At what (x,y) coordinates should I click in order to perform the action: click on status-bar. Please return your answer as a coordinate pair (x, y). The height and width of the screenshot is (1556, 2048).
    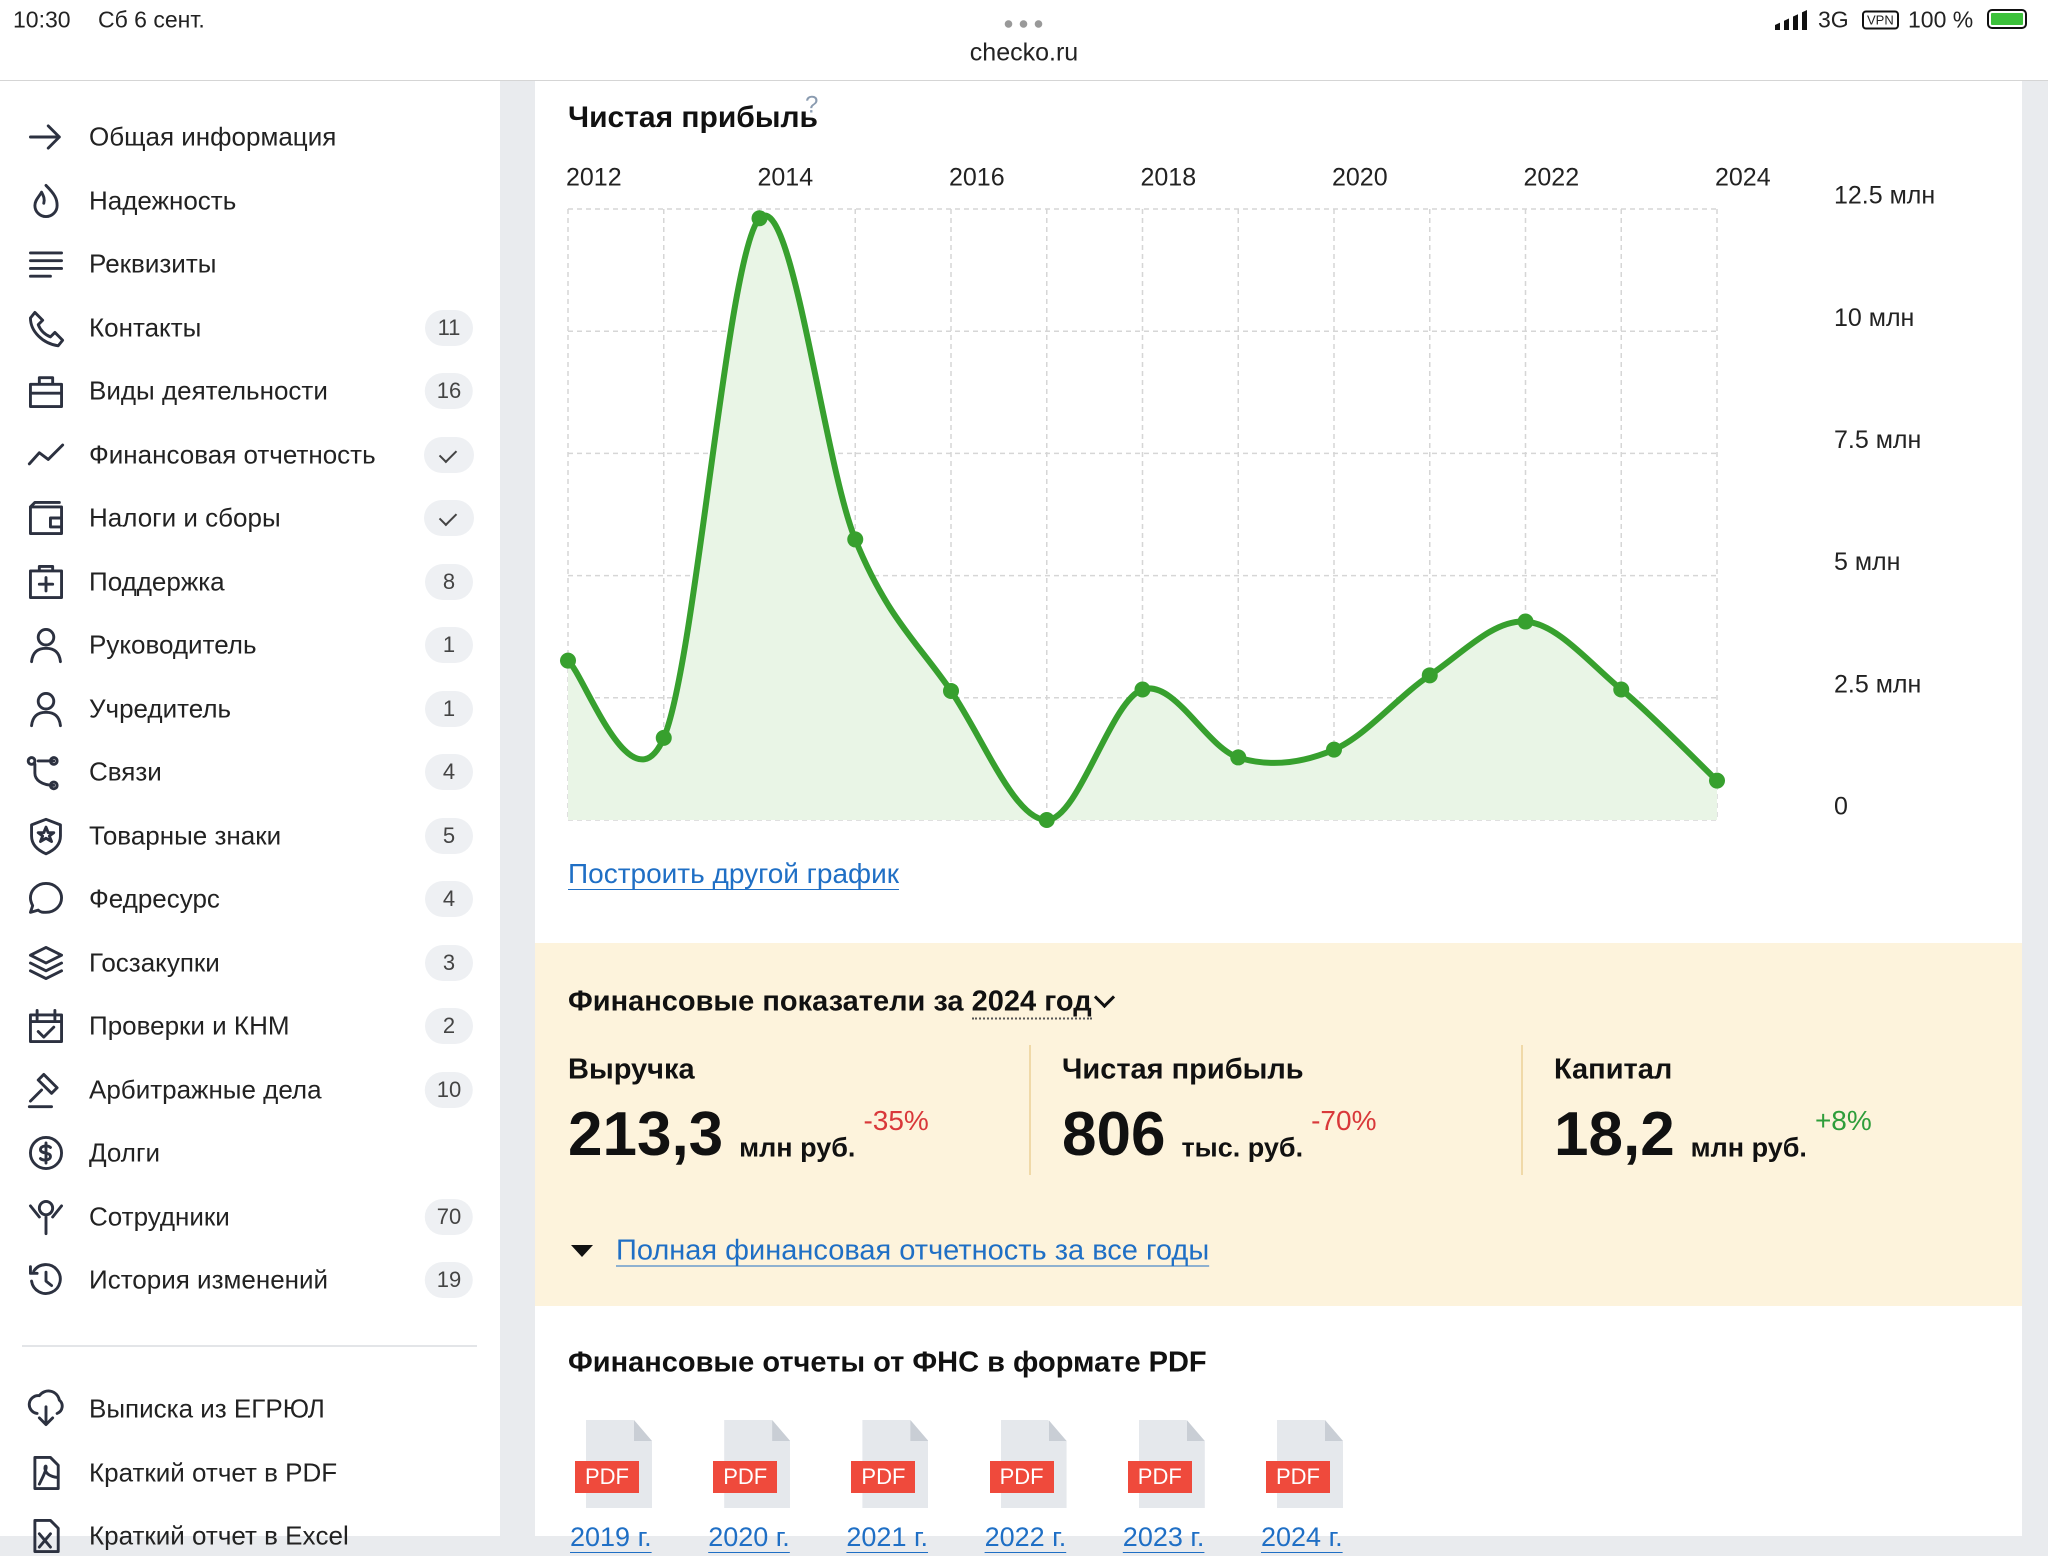
    Looking at the image, I should click on (1024, 40).